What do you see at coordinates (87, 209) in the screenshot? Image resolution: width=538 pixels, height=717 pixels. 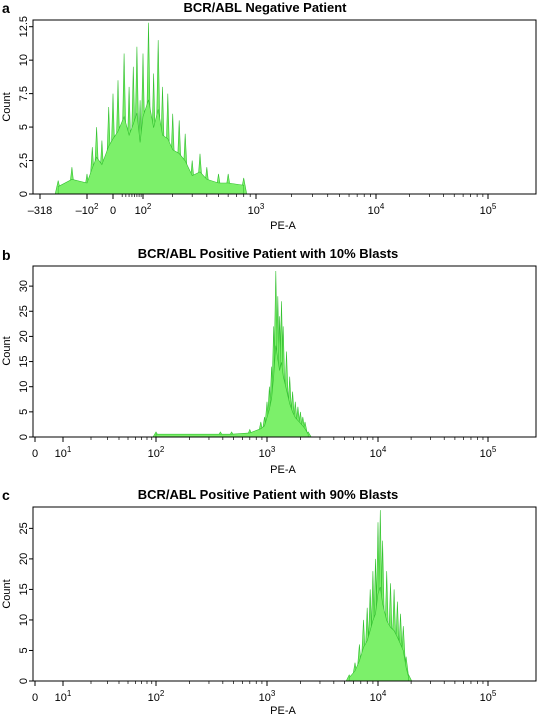 I see `x-tick-label: –102` at bounding box center [87, 209].